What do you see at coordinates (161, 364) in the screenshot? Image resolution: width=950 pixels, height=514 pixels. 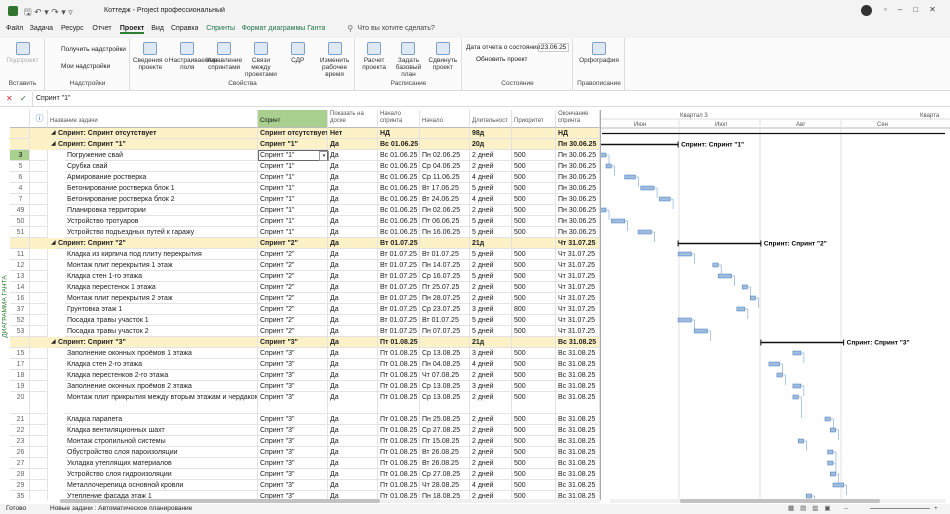 I see `task-cell: Кладка стен 2-го этажа` at bounding box center [161, 364].